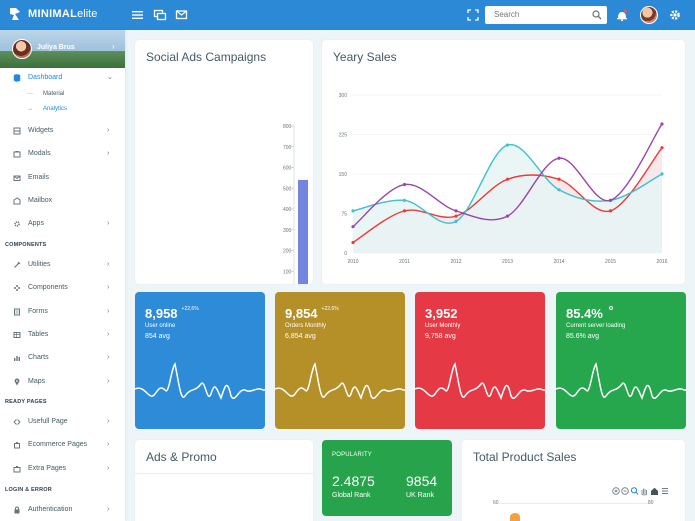 The height and width of the screenshot is (521, 695). Describe the element at coordinates (48, 421) in the screenshot. I see `sidebar-item-label: Usefull Page` at that location.